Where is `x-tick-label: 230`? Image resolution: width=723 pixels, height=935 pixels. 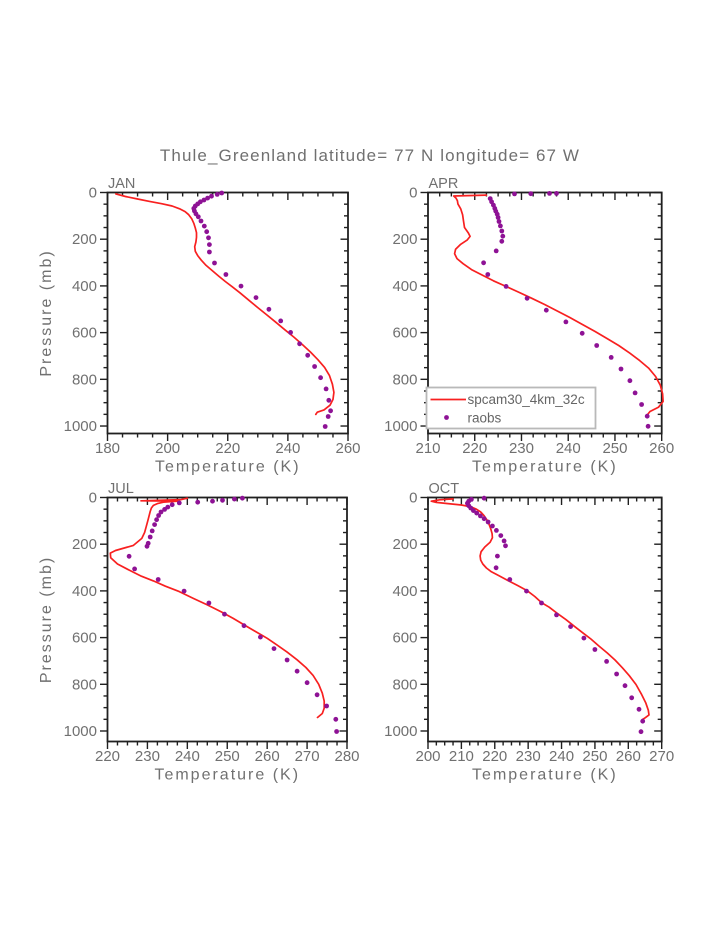 x-tick-label: 230 is located at coordinates (521, 448).